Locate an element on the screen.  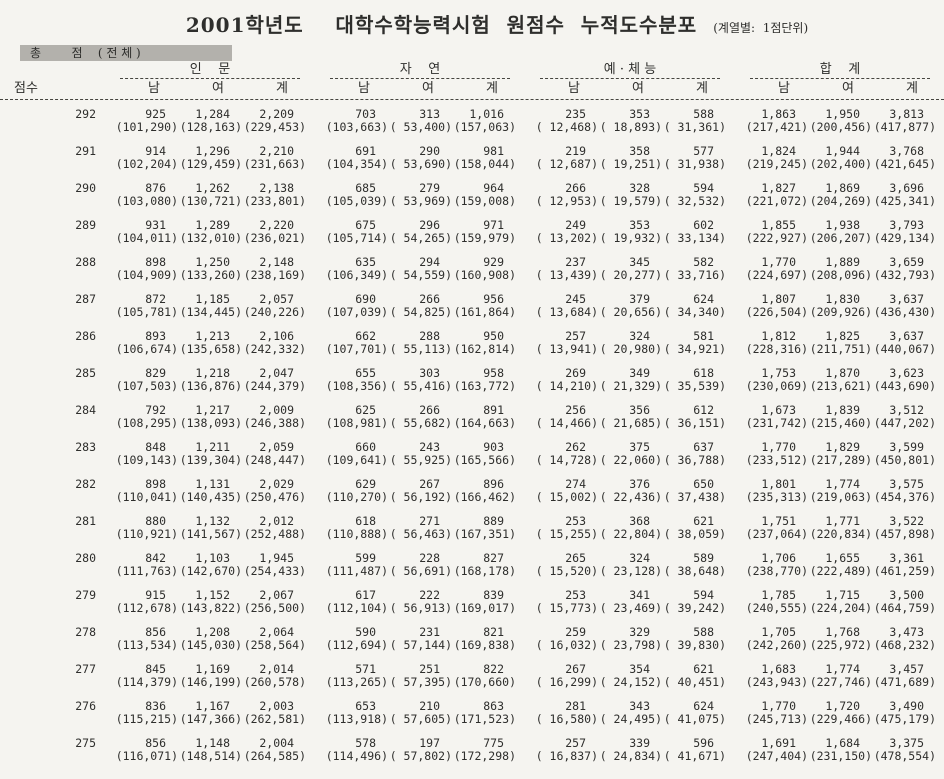
cumulative-value: (114,379) is located at coordinates (146, 682).